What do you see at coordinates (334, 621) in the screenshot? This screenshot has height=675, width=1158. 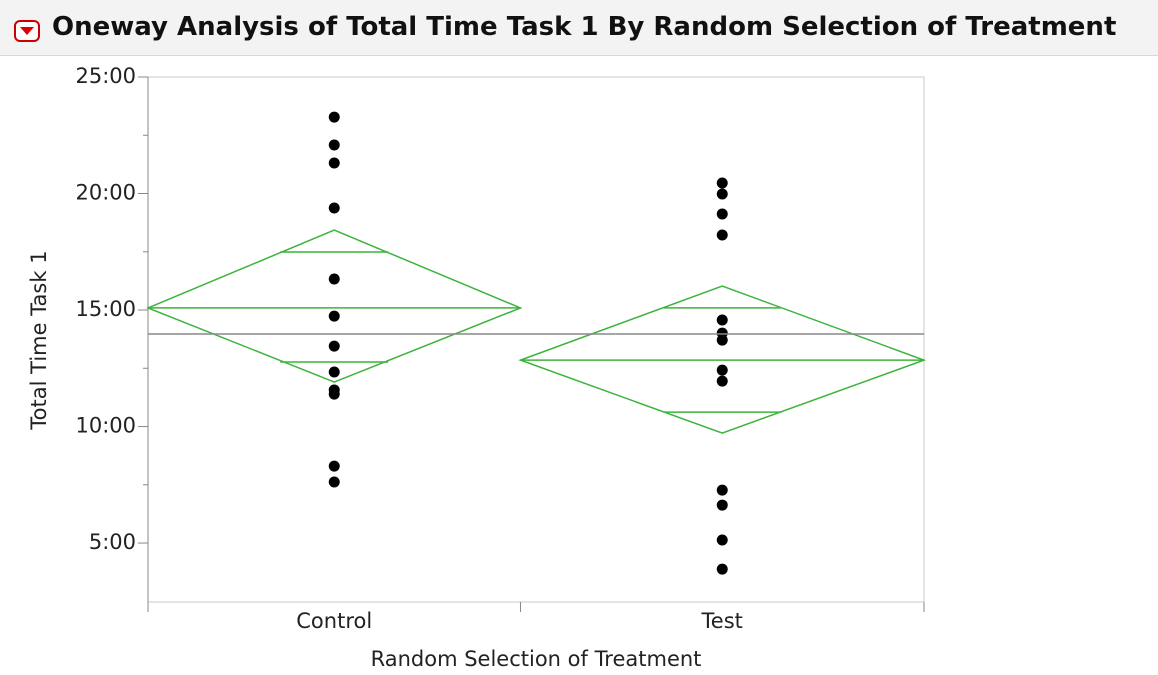 I see `x-tick-label: Control` at bounding box center [334, 621].